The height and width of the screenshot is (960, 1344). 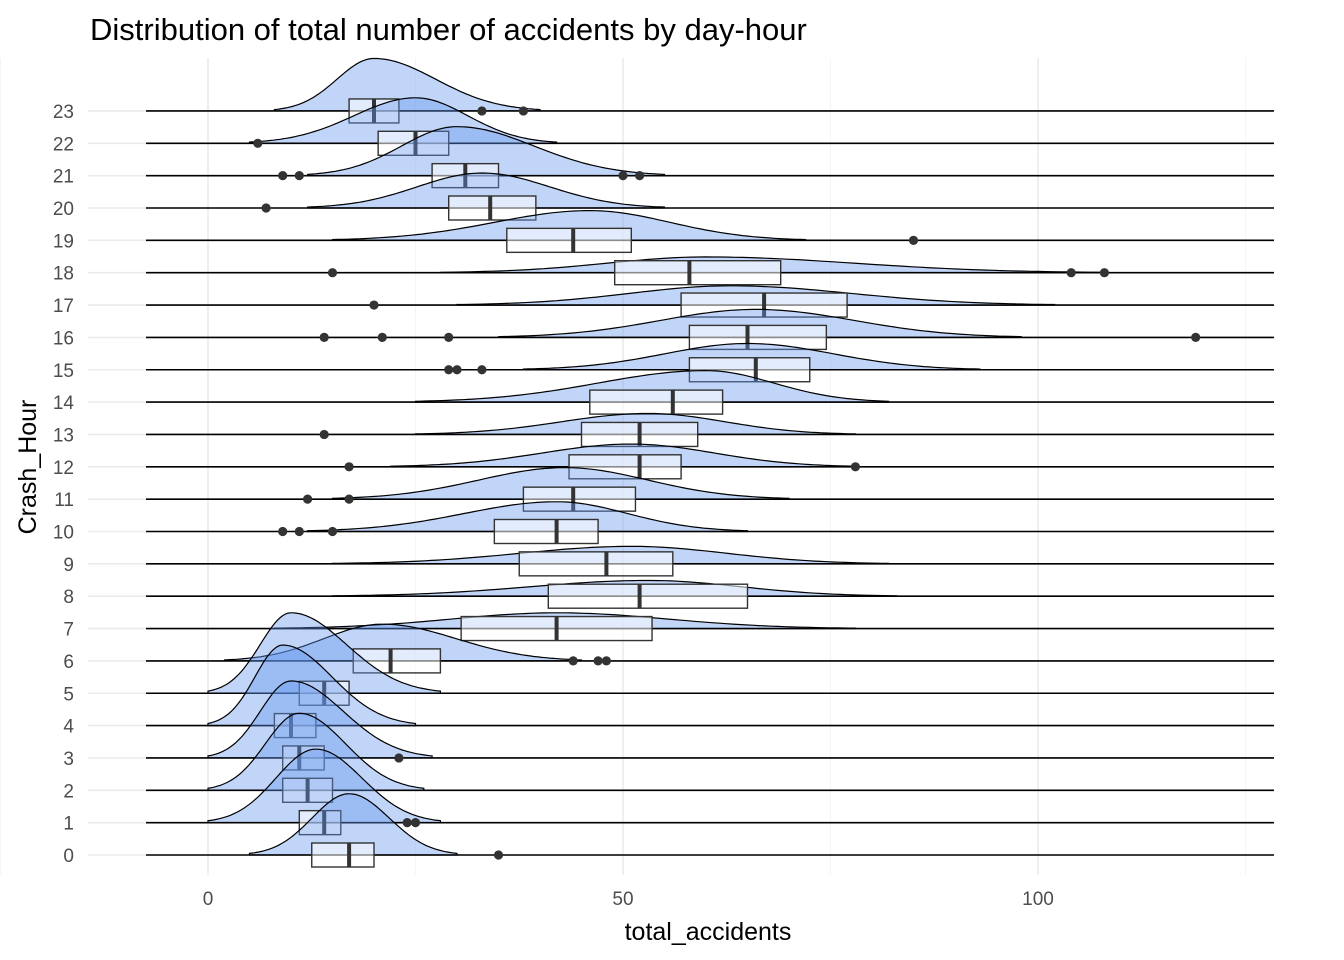 What do you see at coordinates (63, 209) in the screenshot?
I see `y-tick-label: 20` at bounding box center [63, 209].